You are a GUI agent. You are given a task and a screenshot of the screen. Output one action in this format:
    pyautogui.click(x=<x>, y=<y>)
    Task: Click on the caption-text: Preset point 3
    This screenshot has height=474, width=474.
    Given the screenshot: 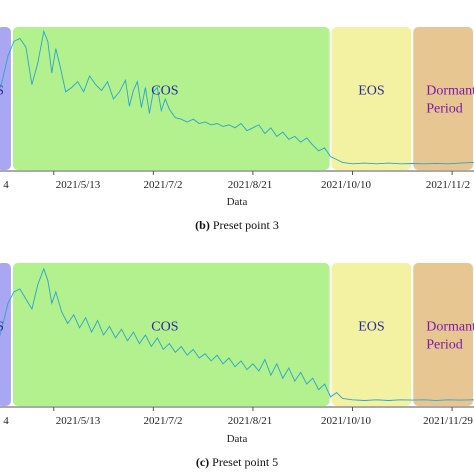 What is the action you would take?
    pyautogui.click(x=244, y=225)
    